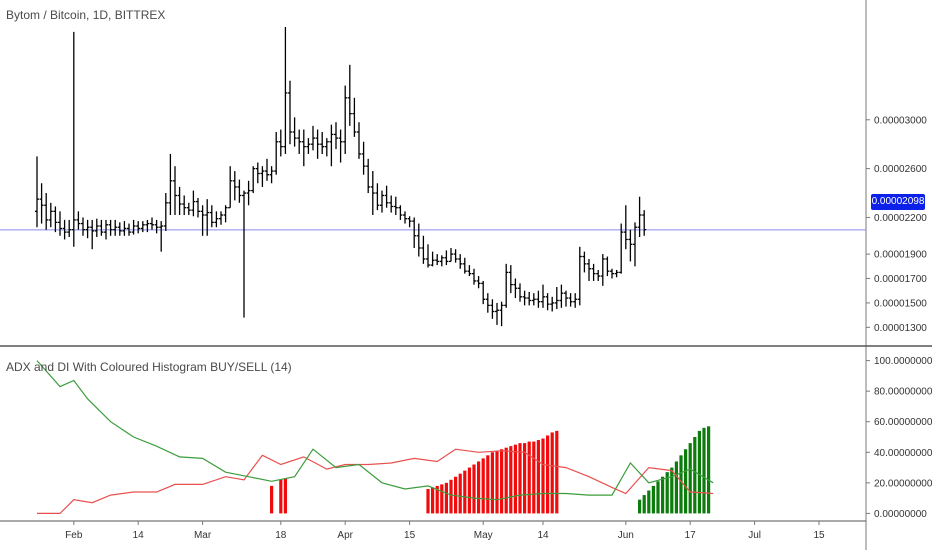 Image resolution: width=932 pixels, height=550 pixels. What do you see at coordinates (900, 169) in the screenshot?
I see `price-tick-label: 0.00002600` at bounding box center [900, 169].